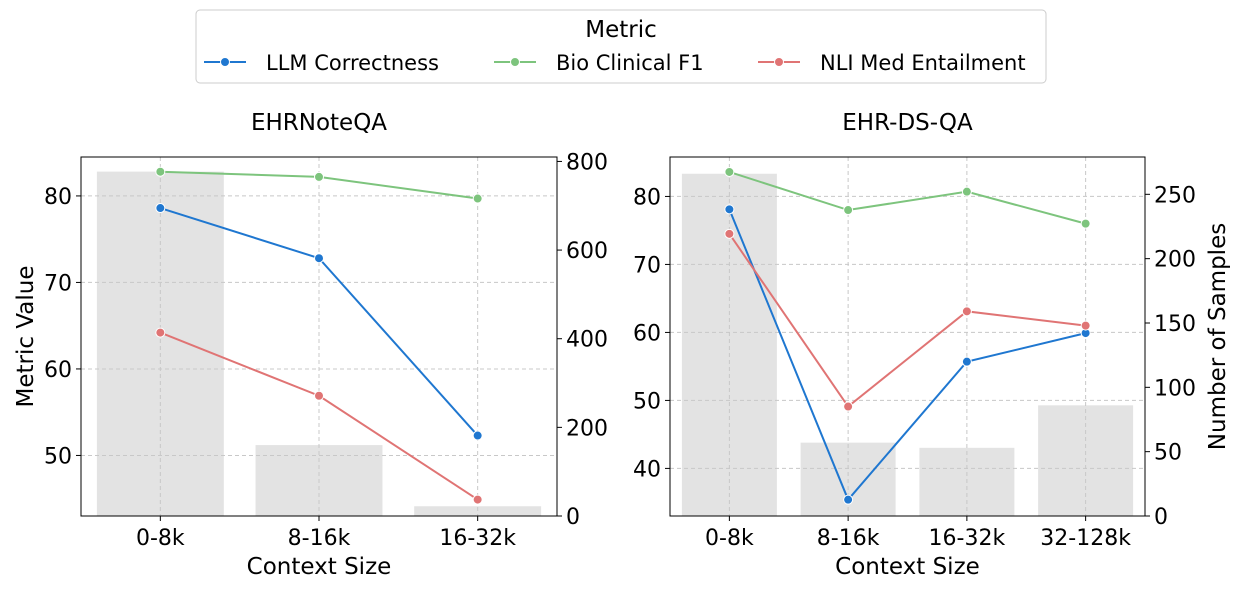 Image resolution: width=1241 pixels, height=589 pixels. I want to click on y2-tick-label: 250, so click(1175, 195).